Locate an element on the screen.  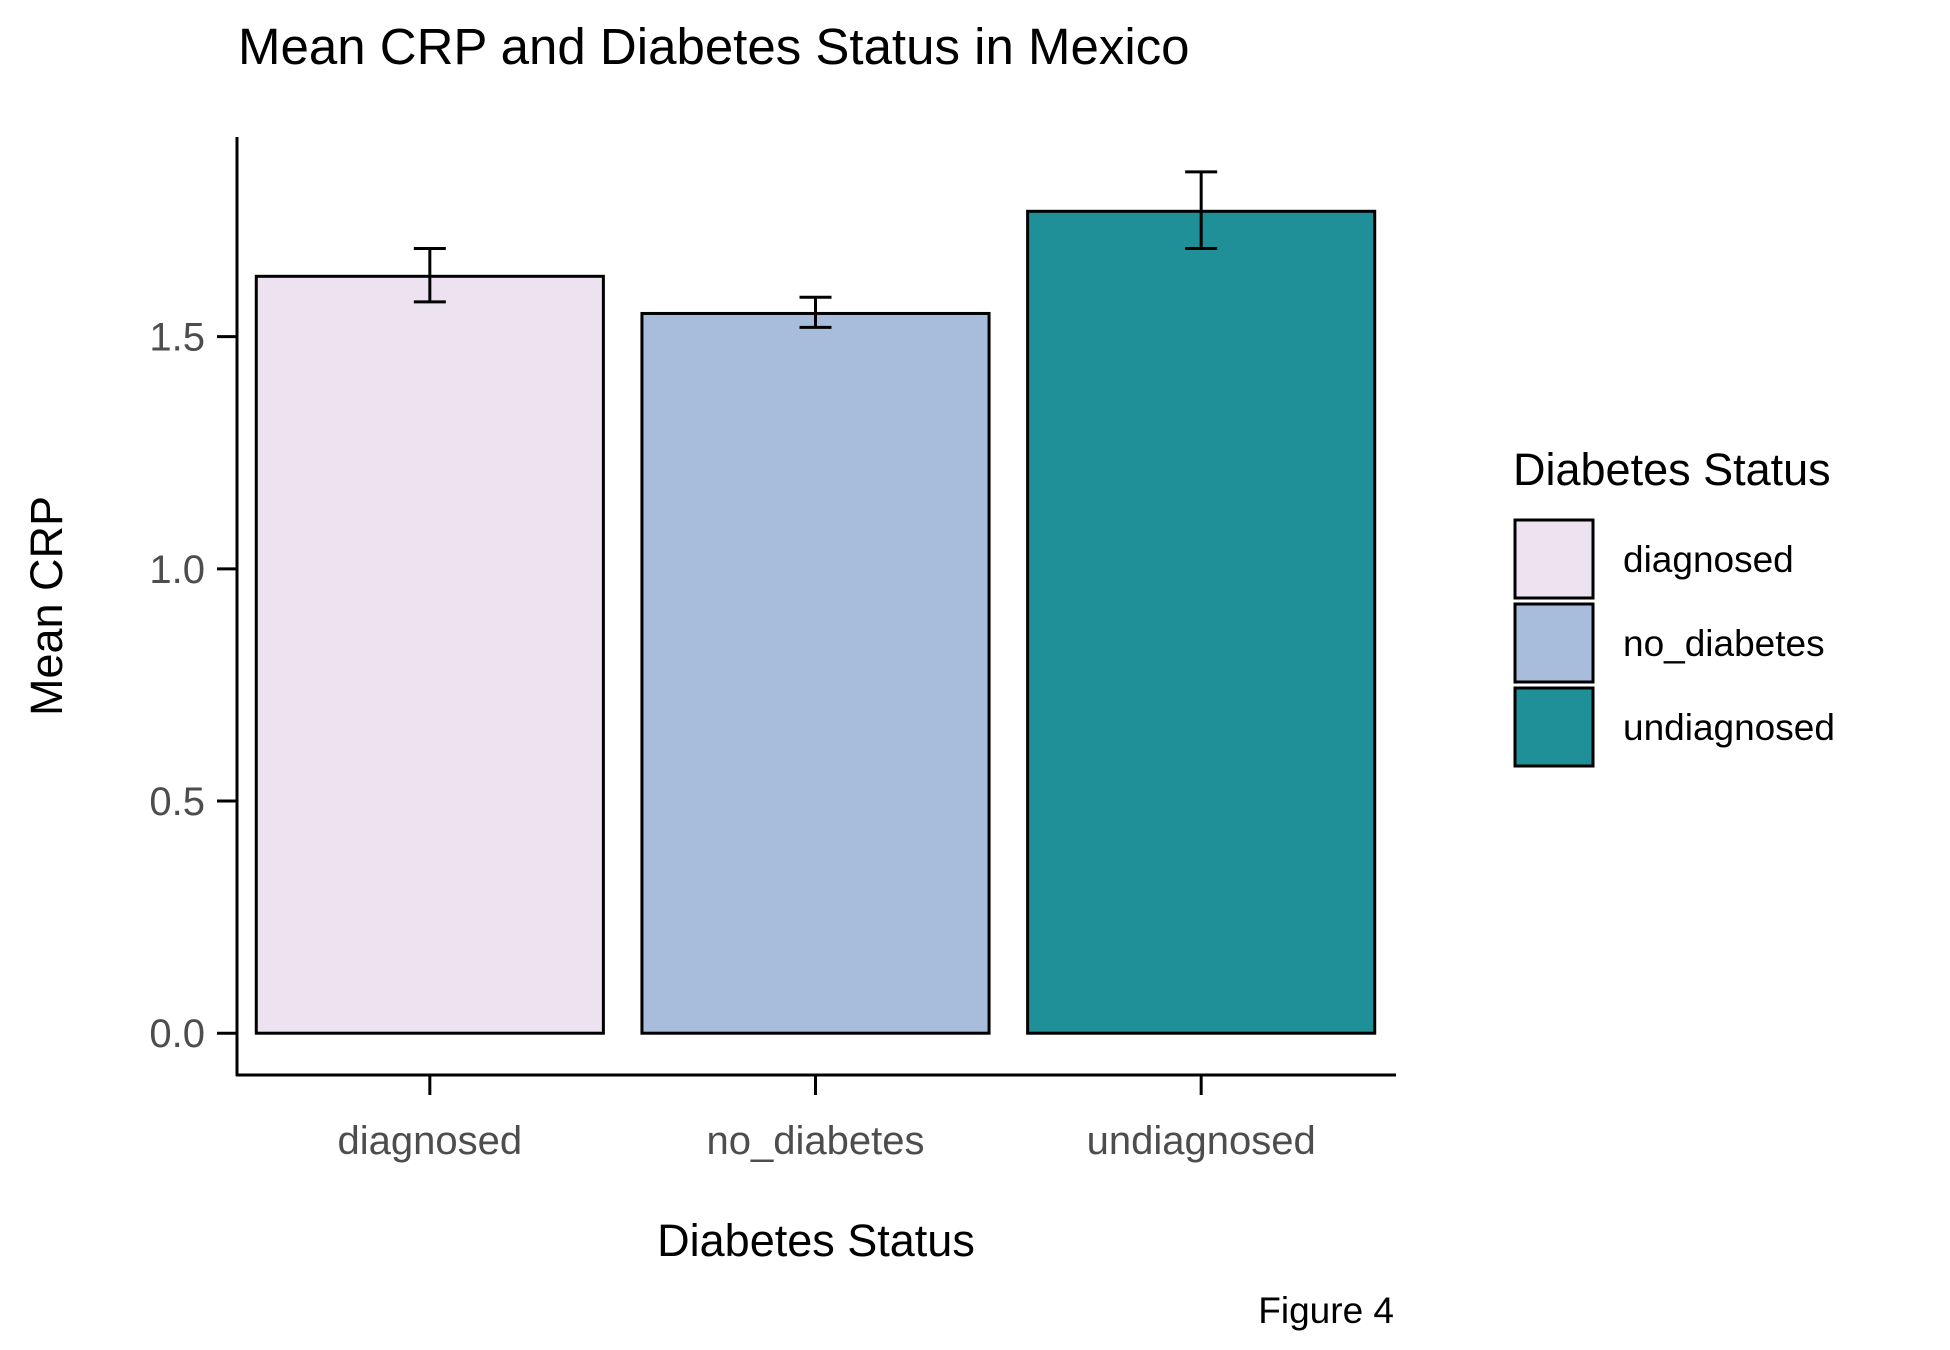
bar-no-diabetes is located at coordinates (815, 673).